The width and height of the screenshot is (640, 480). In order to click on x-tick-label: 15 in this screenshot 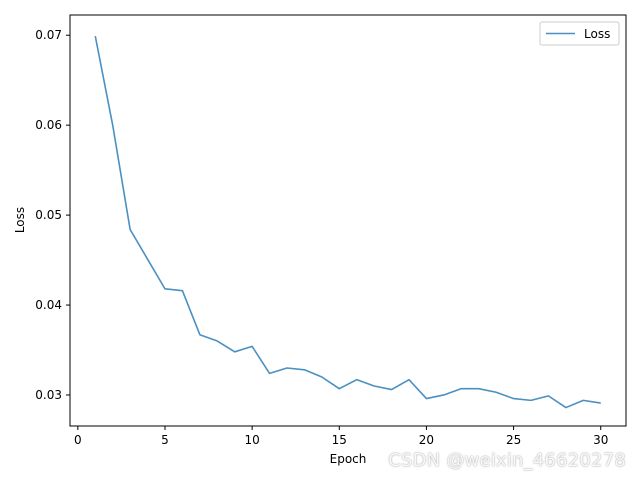, I will do `click(339, 440)`.